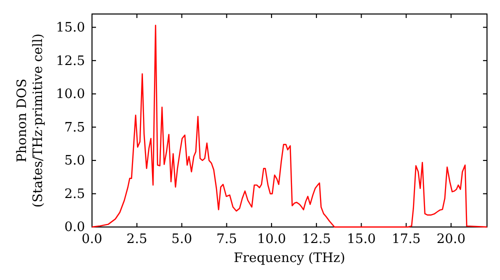 The image size is (500, 280). Describe the element at coordinates (30, 120) in the screenshot. I see `y-axis-title: Phonon DOS (States/THz·primitive cell)` at that location.